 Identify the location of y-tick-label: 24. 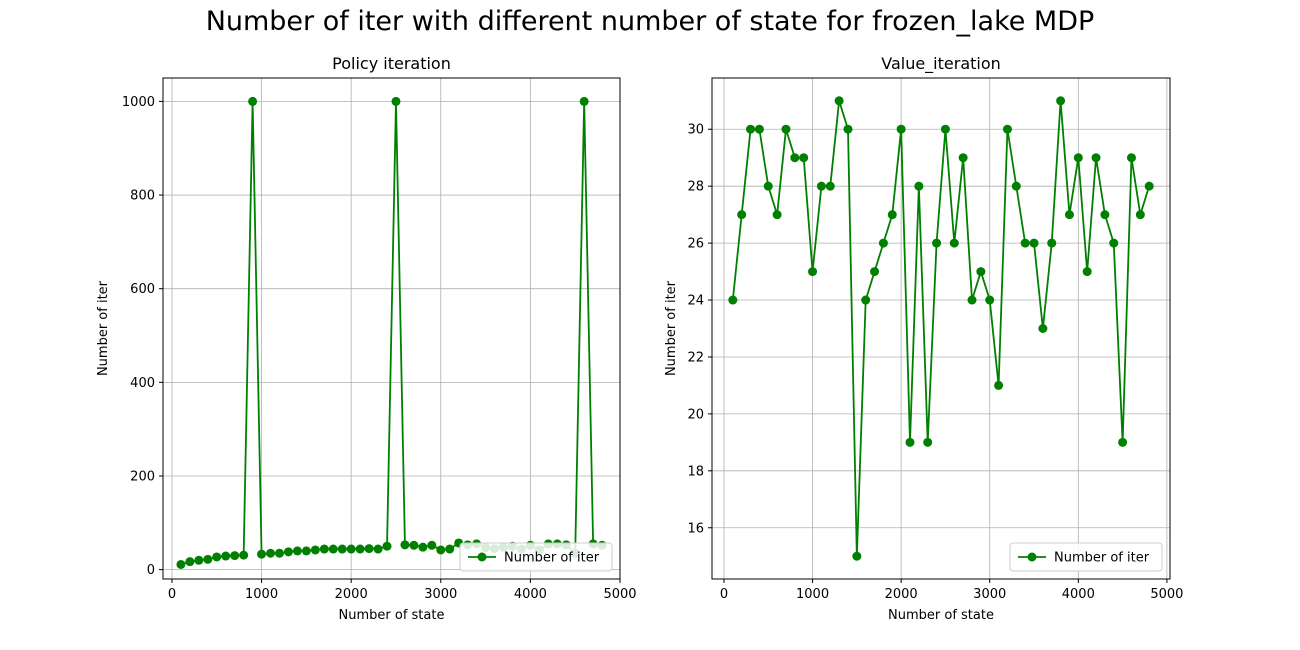
(695, 301).